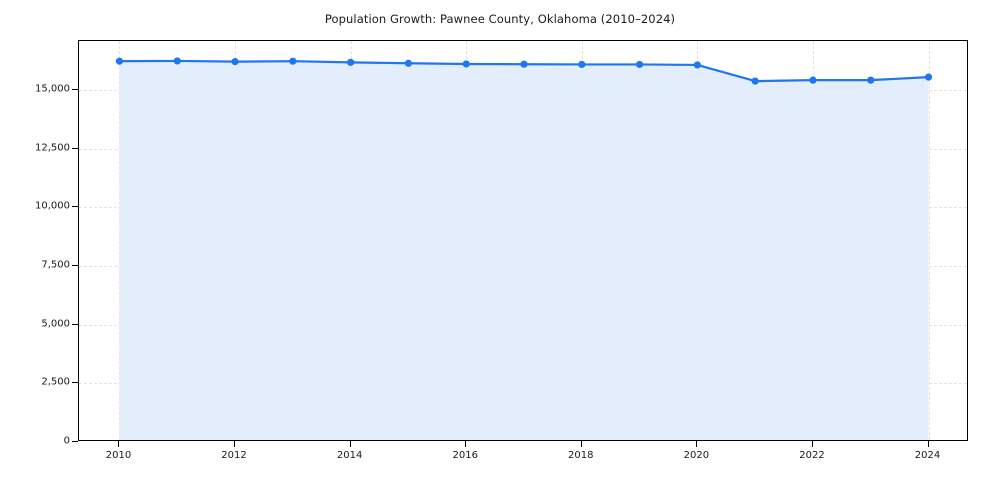 The width and height of the screenshot is (1000, 500). Describe the element at coordinates (408, 63) in the screenshot. I see `data-point-2015` at that location.